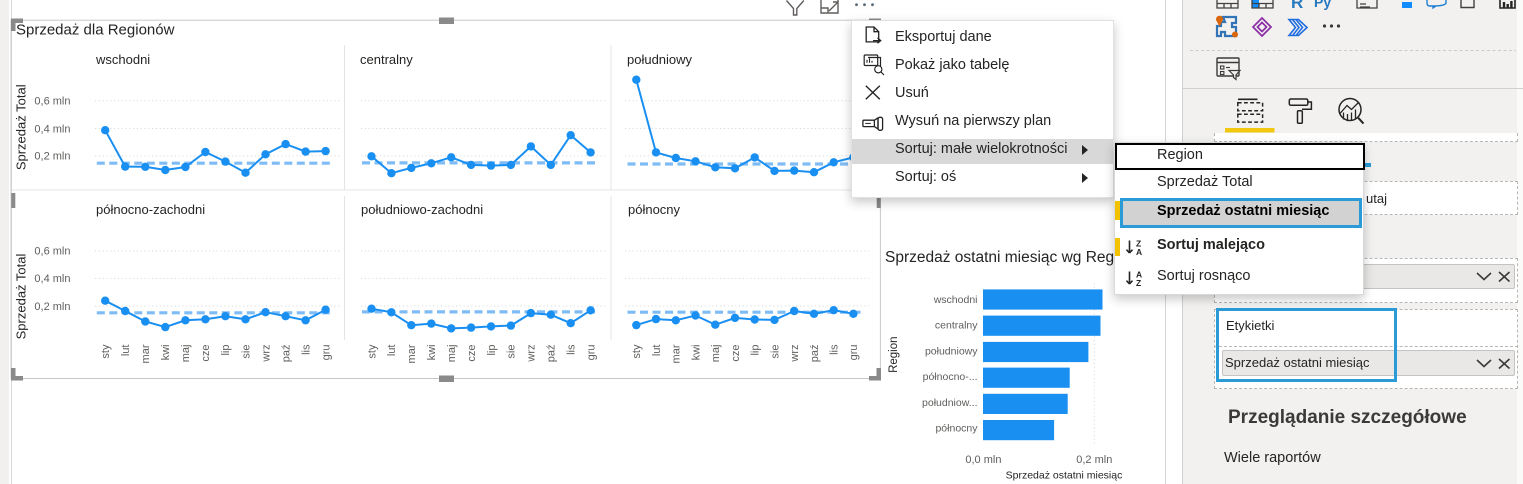  What do you see at coordinates (1322, 5) in the screenshot?
I see `svg-text: Py` at bounding box center [1322, 5].